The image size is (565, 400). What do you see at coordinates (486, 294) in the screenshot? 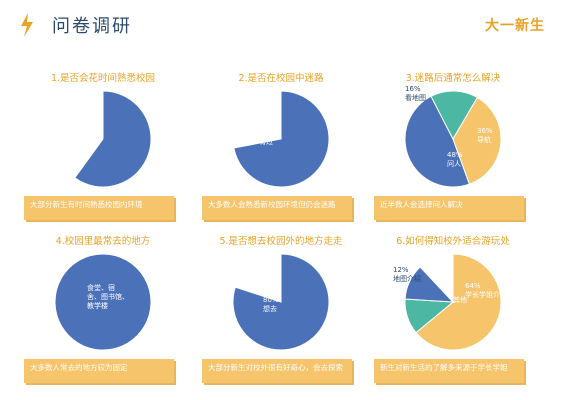
I see `slice-label: 学长学姐介绍` at bounding box center [486, 294].